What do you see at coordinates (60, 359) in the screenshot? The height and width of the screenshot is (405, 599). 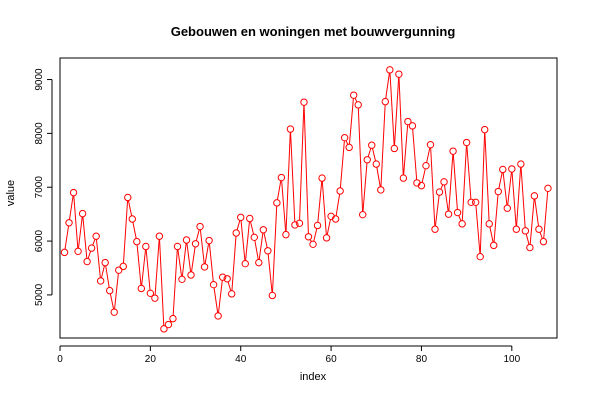 I see `x-tick-label: 0` at bounding box center [60, 359].